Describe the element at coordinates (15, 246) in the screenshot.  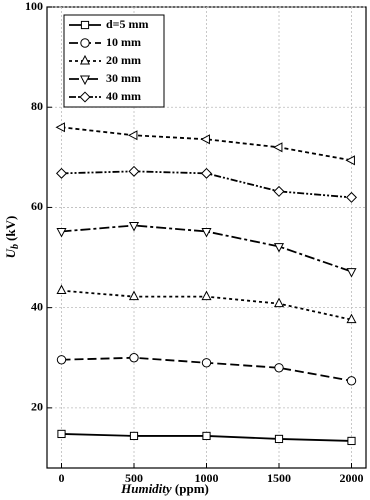
I see `y-axis-label-sub: b` at that location.